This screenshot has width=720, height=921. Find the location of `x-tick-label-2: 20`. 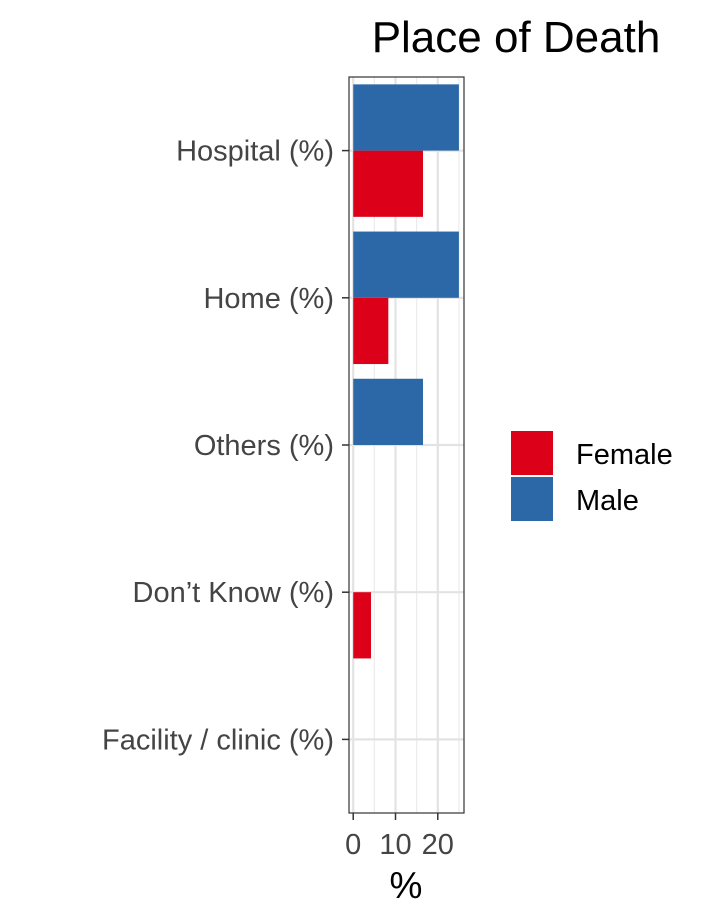

x-tick-label-2: 20 is located at coordinates (438, 845).